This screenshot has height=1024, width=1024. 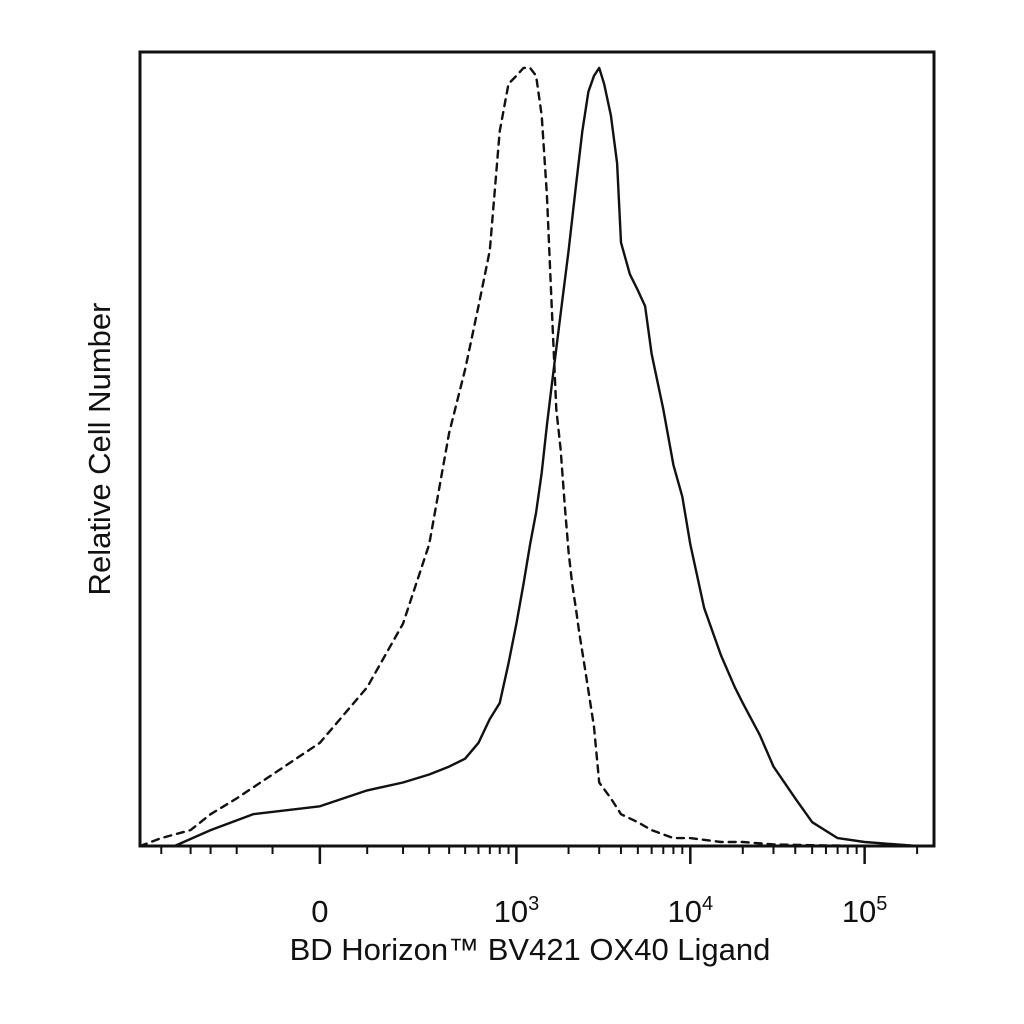 I want to click on x-axis-tick-label: 10⁵, so click(x=865, y=911).